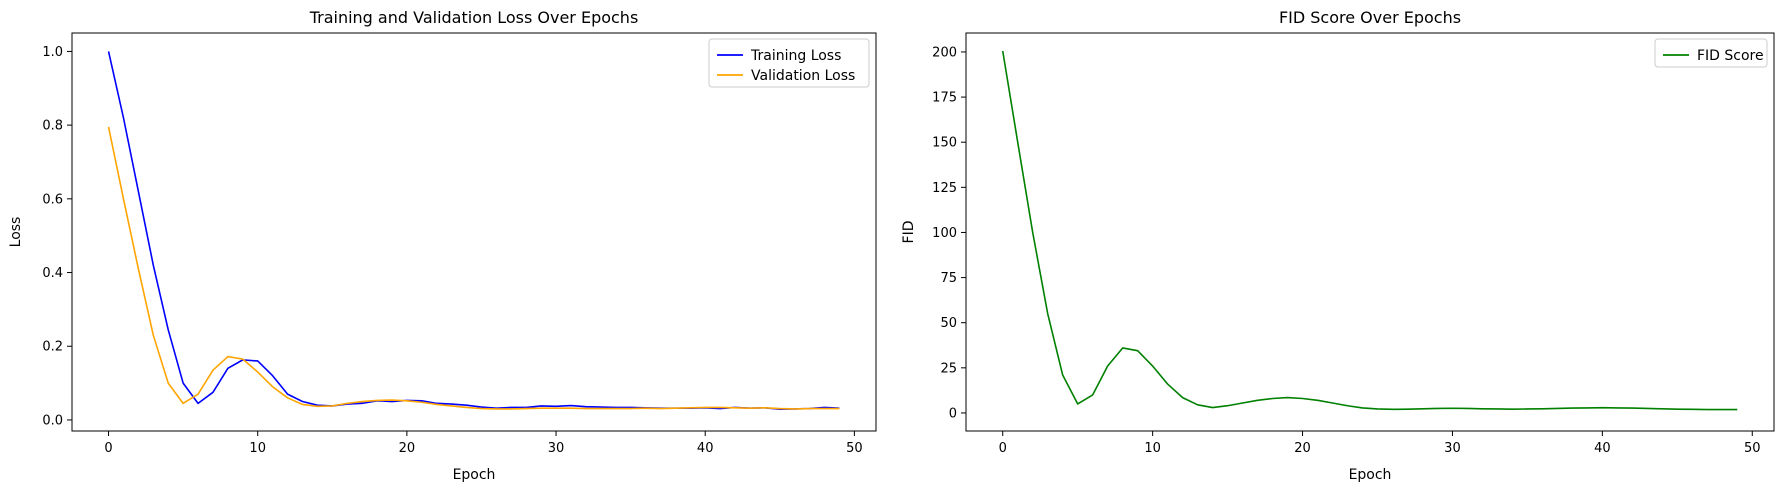 The width and height of the screenshot is (1790, 490). Describe the element at coordinates (948, 368) in the screenshot. I see `y-tick-label: 25` at that location.